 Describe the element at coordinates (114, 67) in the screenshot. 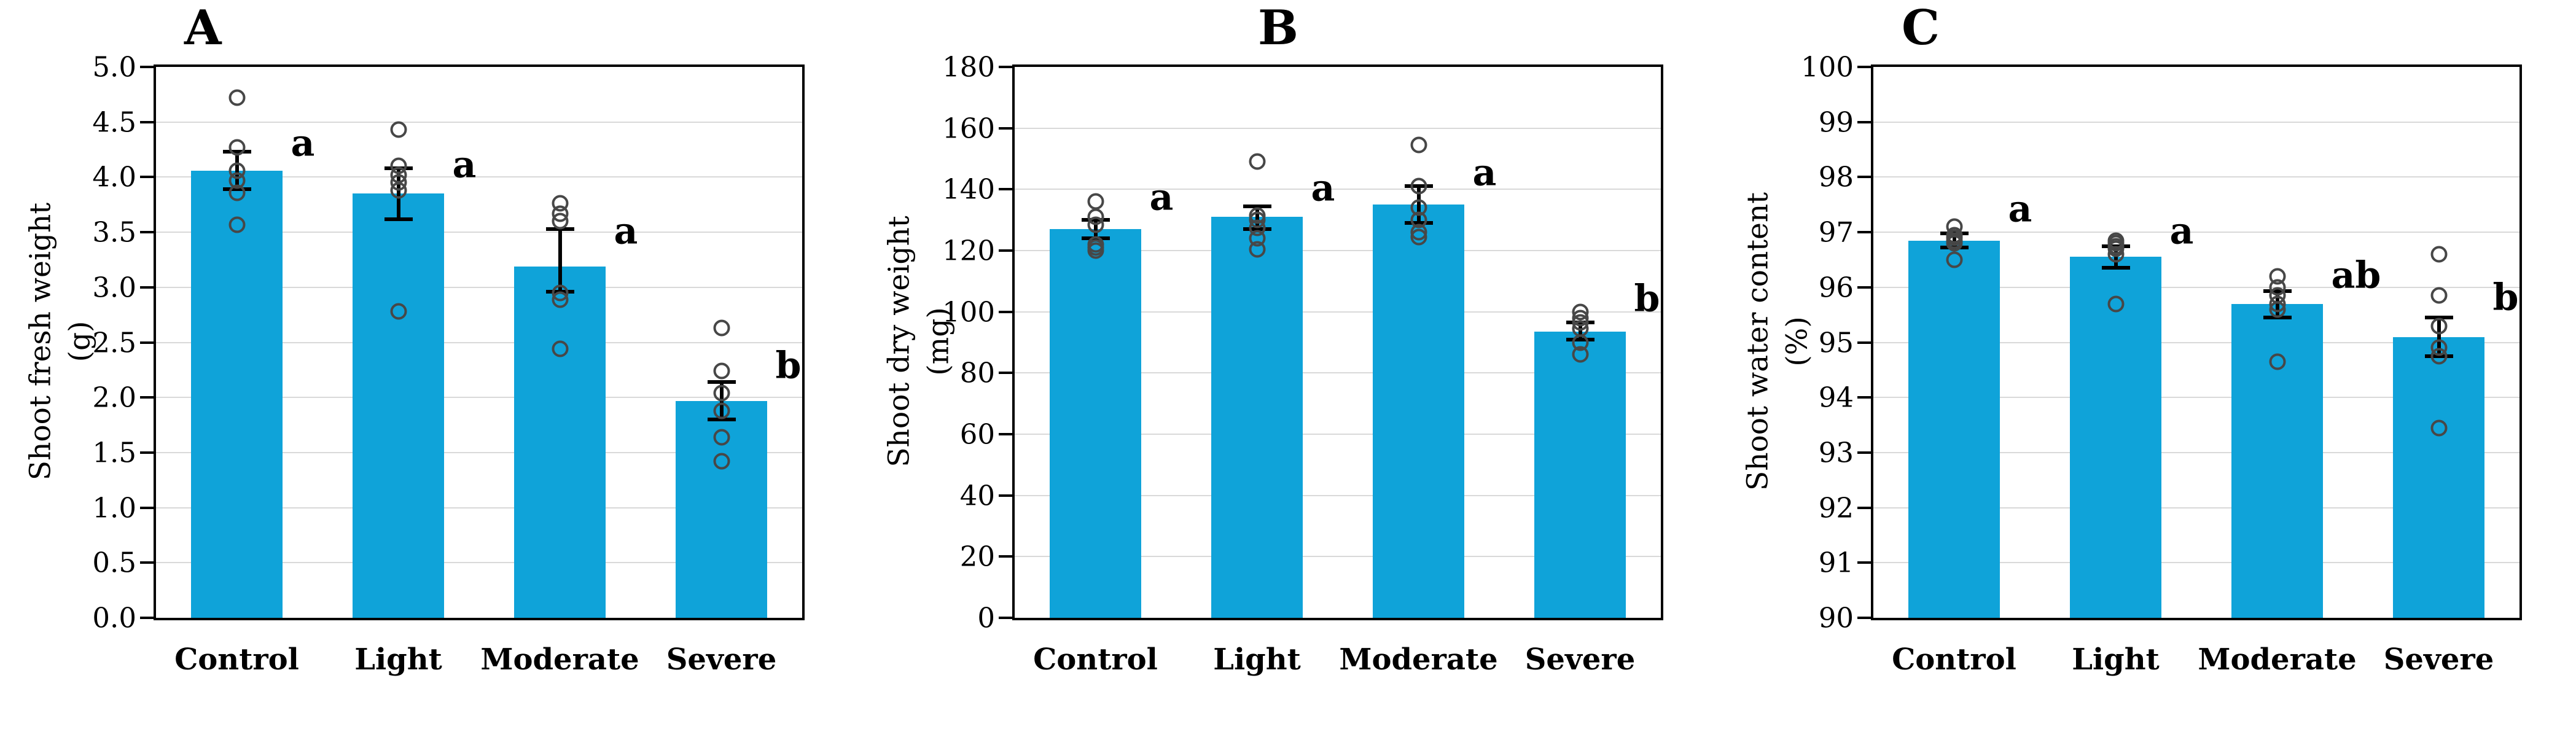

I see `y-tick-label: 5.0` at that location.